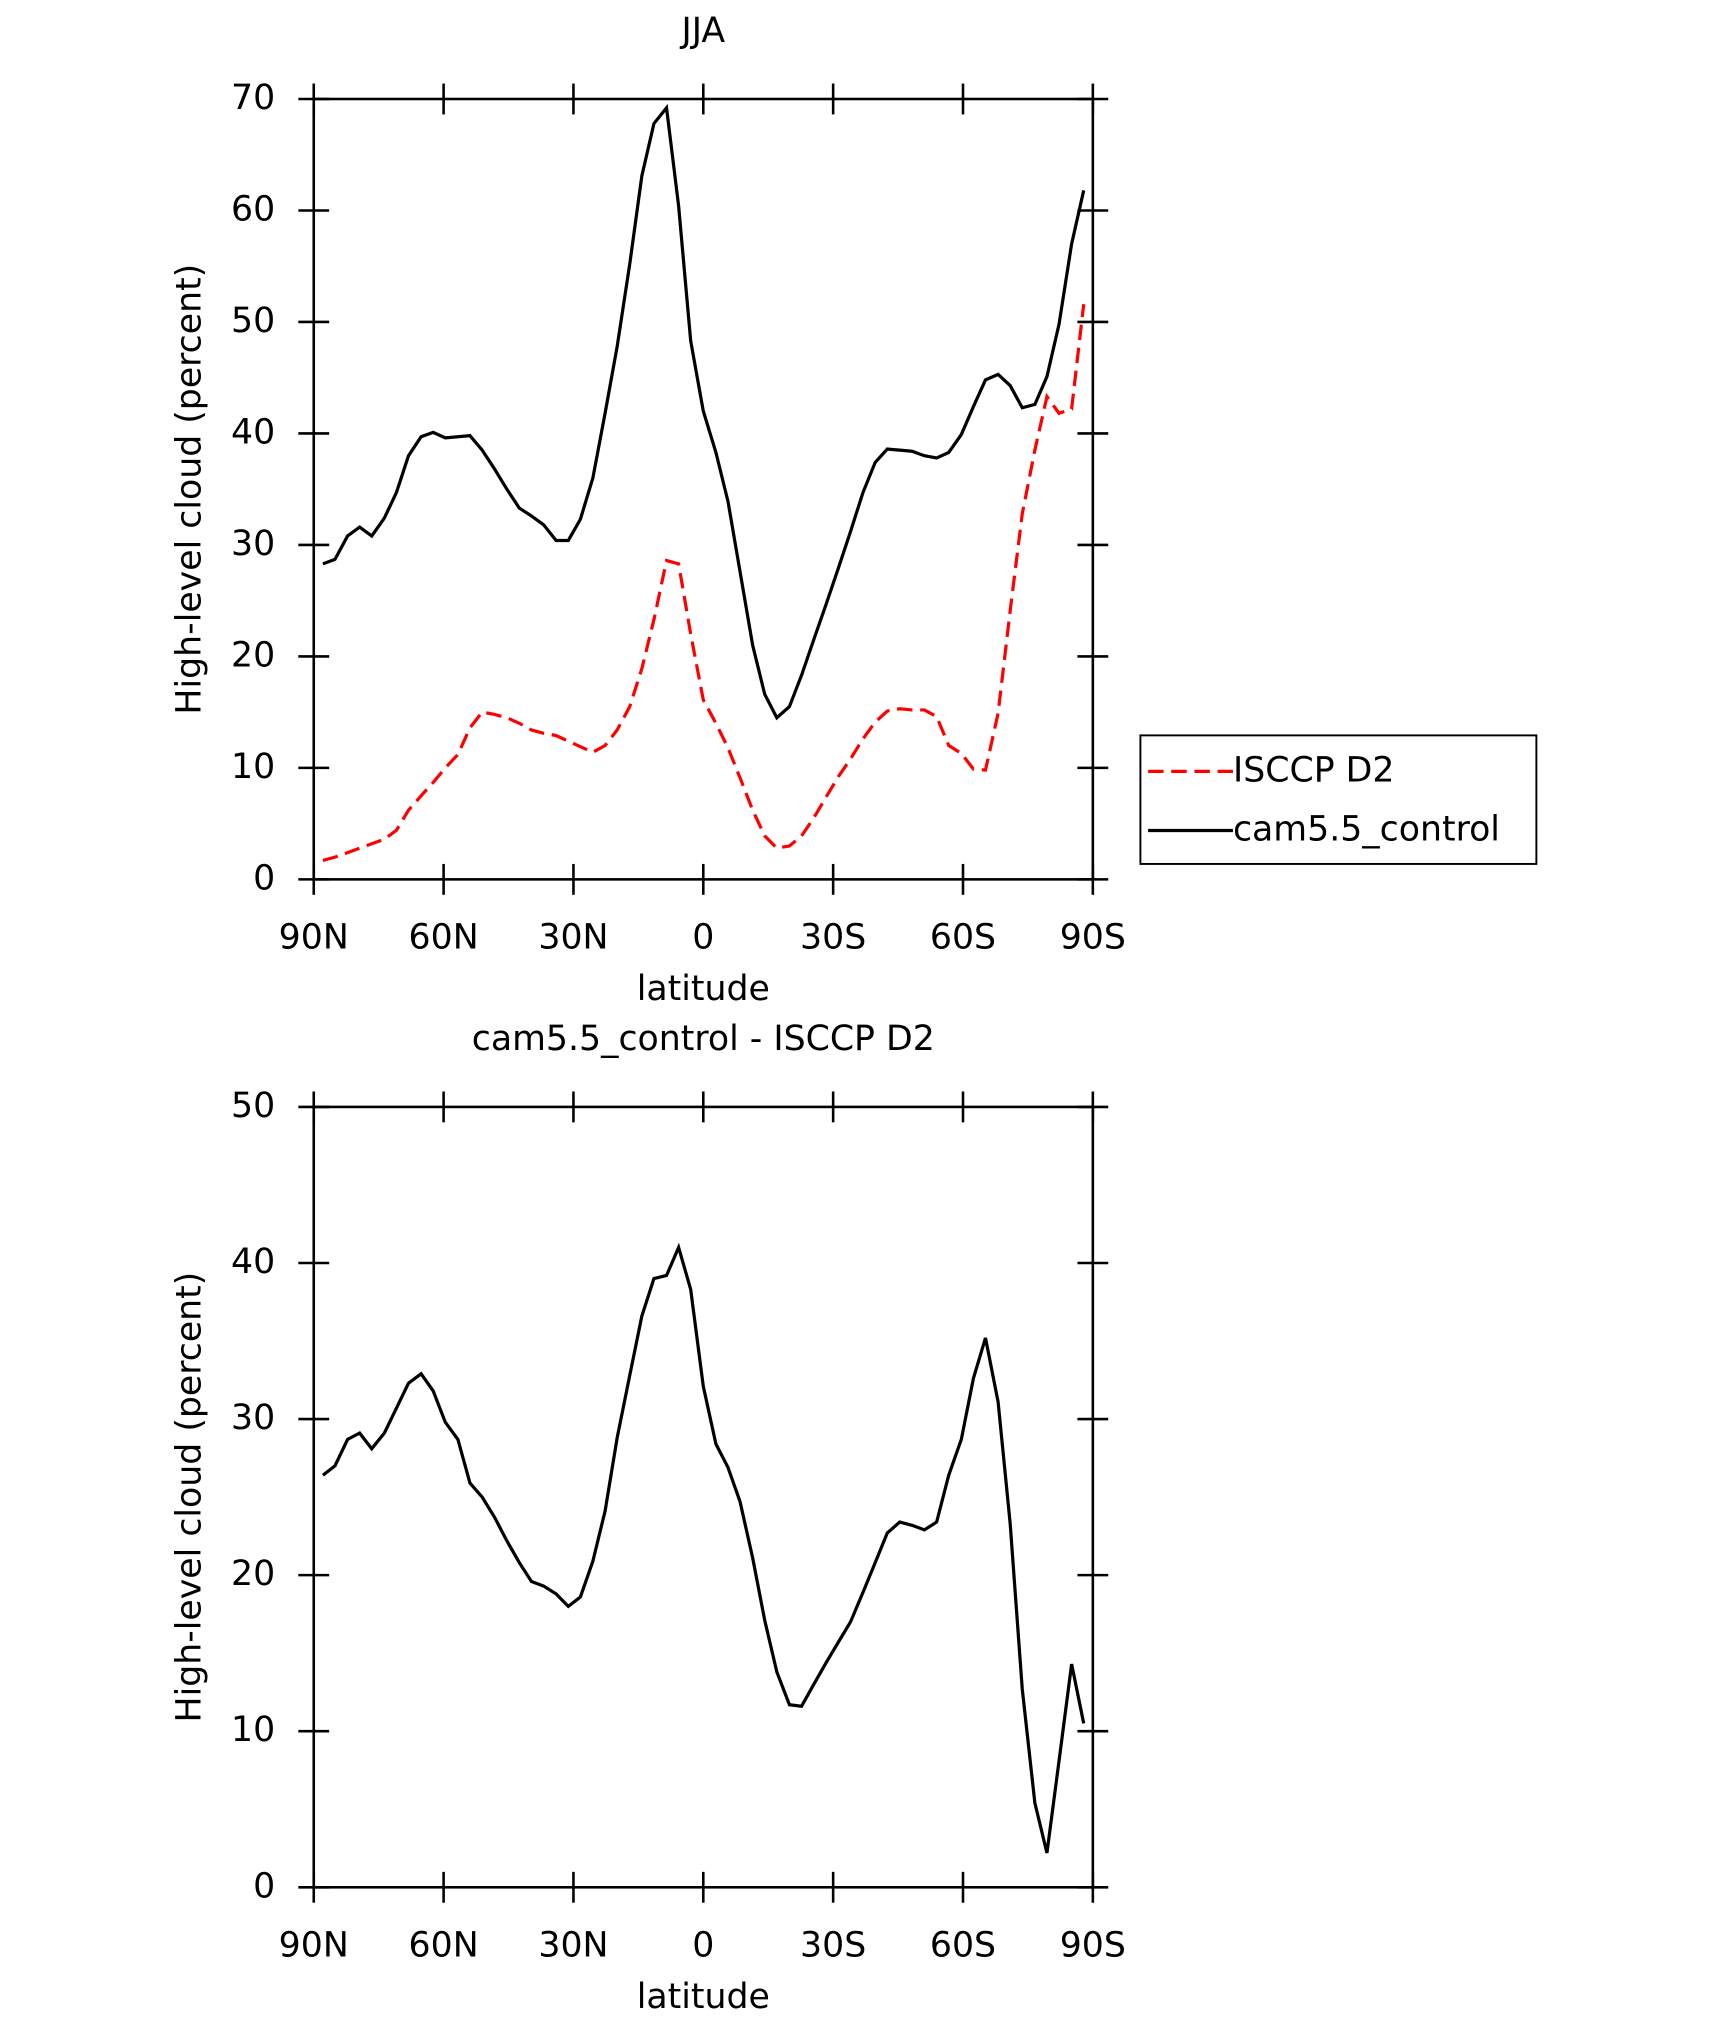 The height and width of the screenshot is (2021, 1710). Describe the element at coordinates (253, 209) in the screenshot. I see `y-tick-label: 60` at that location.